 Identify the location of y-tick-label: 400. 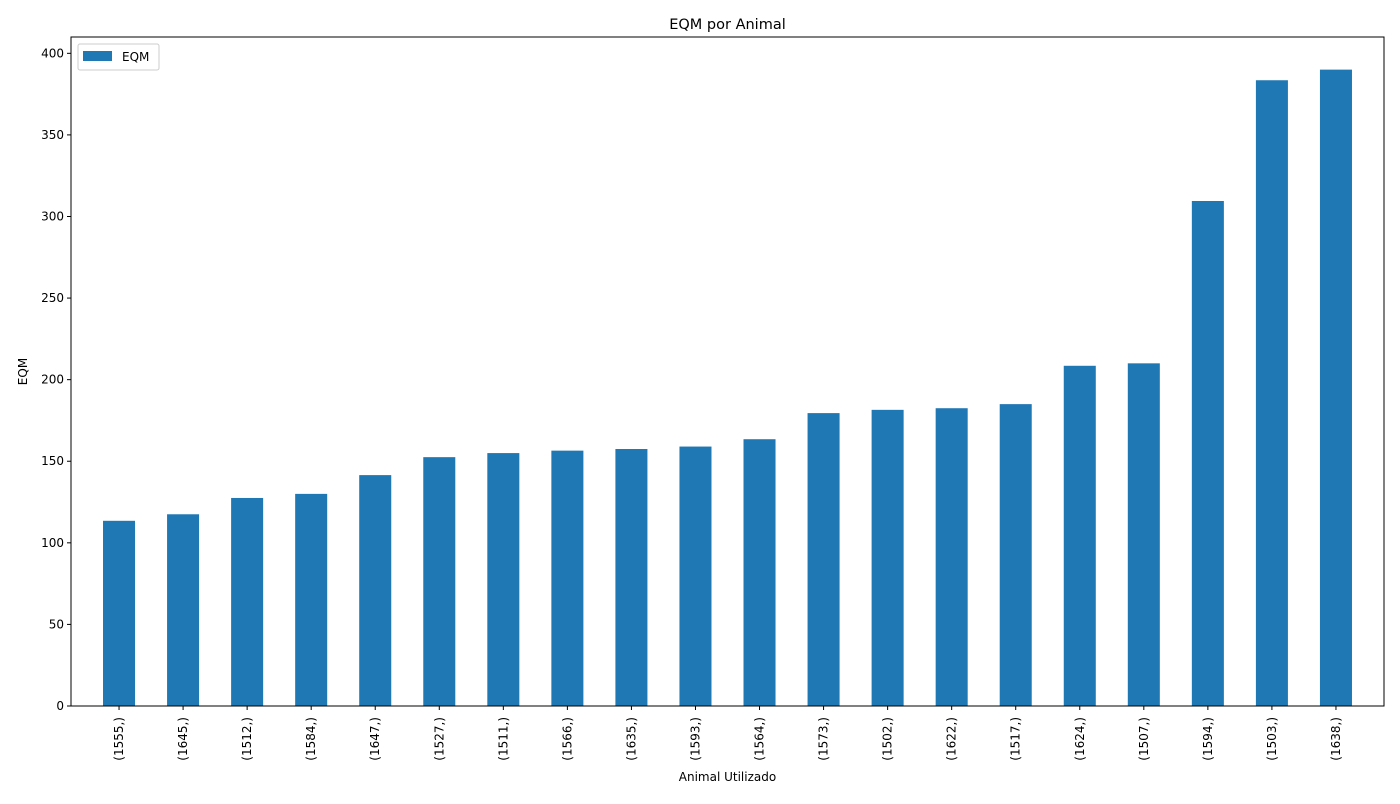
(52, 53).